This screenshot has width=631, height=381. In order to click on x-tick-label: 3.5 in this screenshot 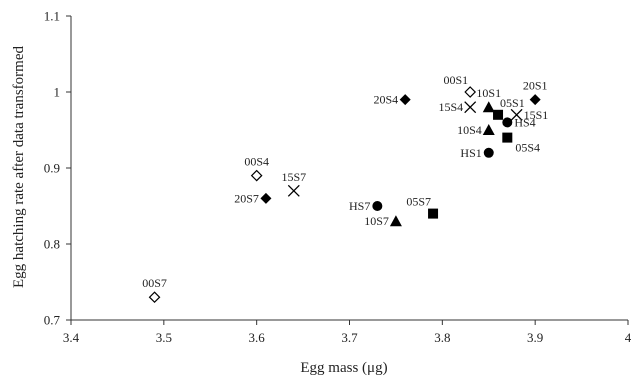, I will do `click(164, 337)`.